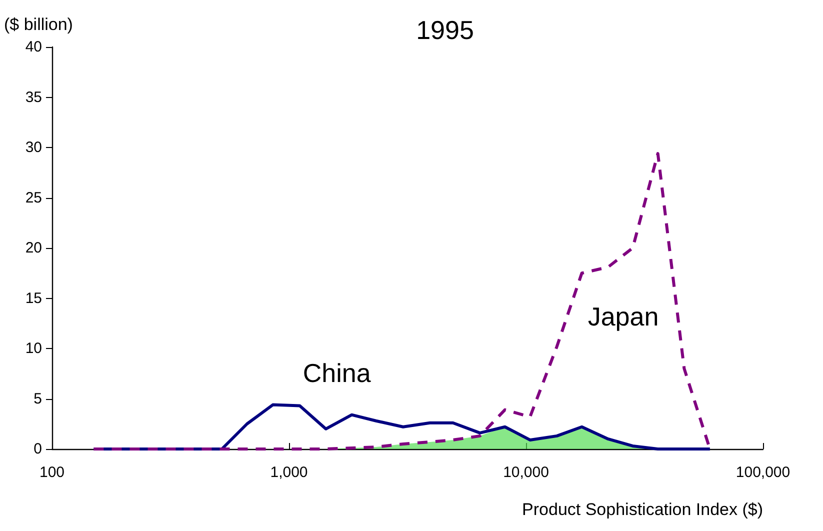  What do you see at coordinates (33, 248) in the screenshot?
I see `y-tick-label: 20` at bounding box center [33, 248].